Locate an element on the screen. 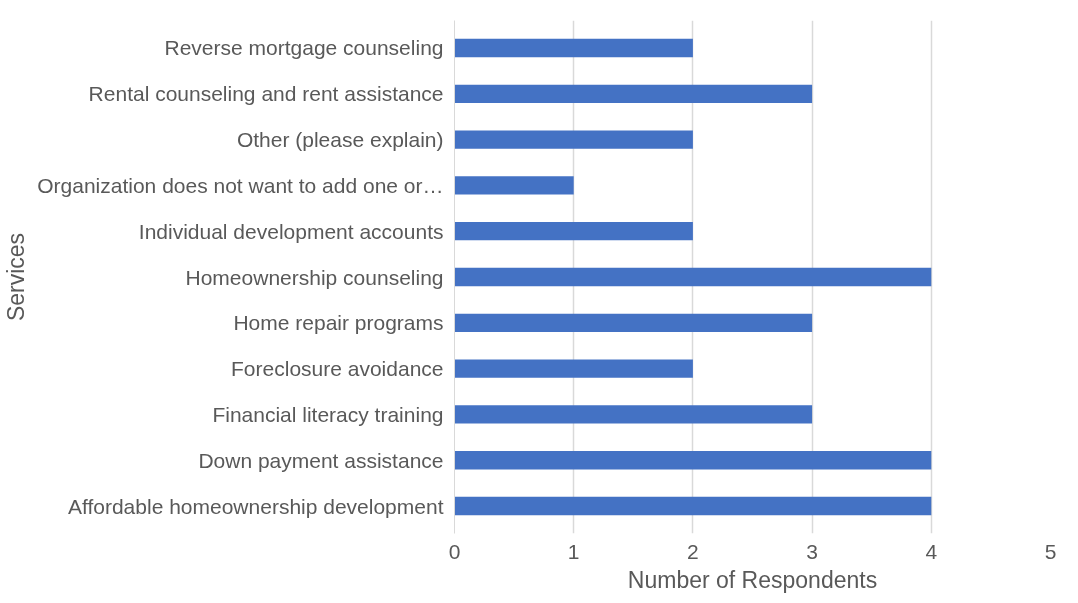 This screenshot has width=1078, height=603. y-tick-label: Individual development accounts is located at coordinates (291, 231).